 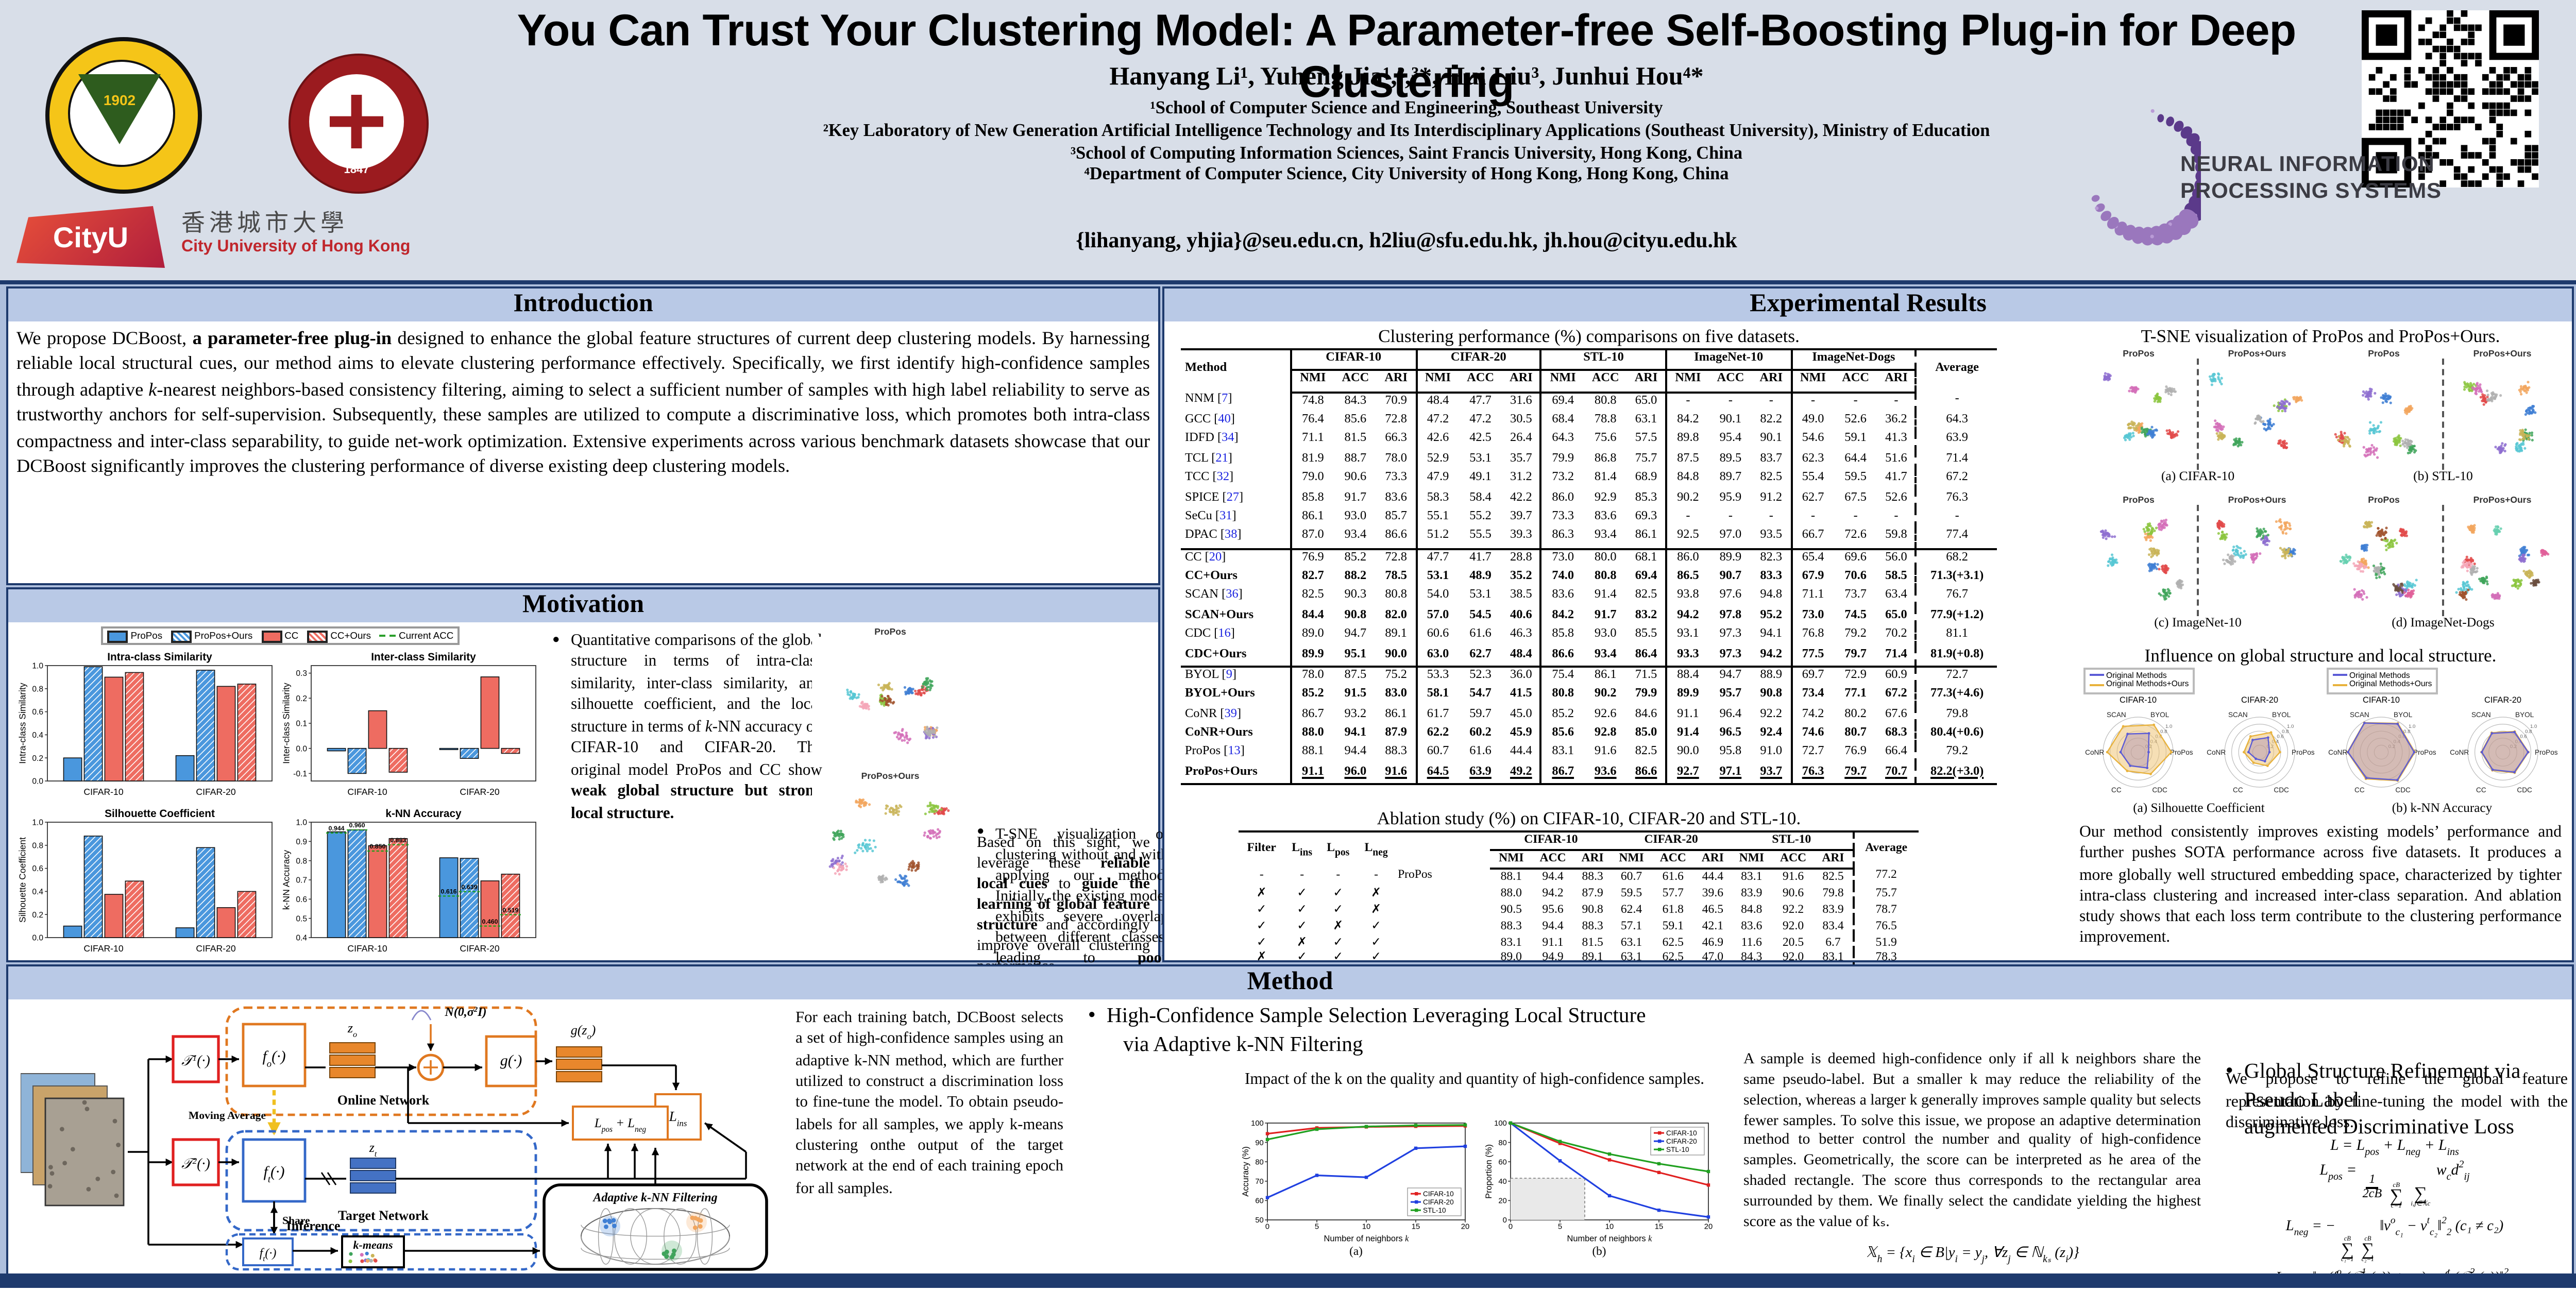 I want to click on radar-caption-a: (a) Silhouette Coefficient, so click(x=2199, y=809).